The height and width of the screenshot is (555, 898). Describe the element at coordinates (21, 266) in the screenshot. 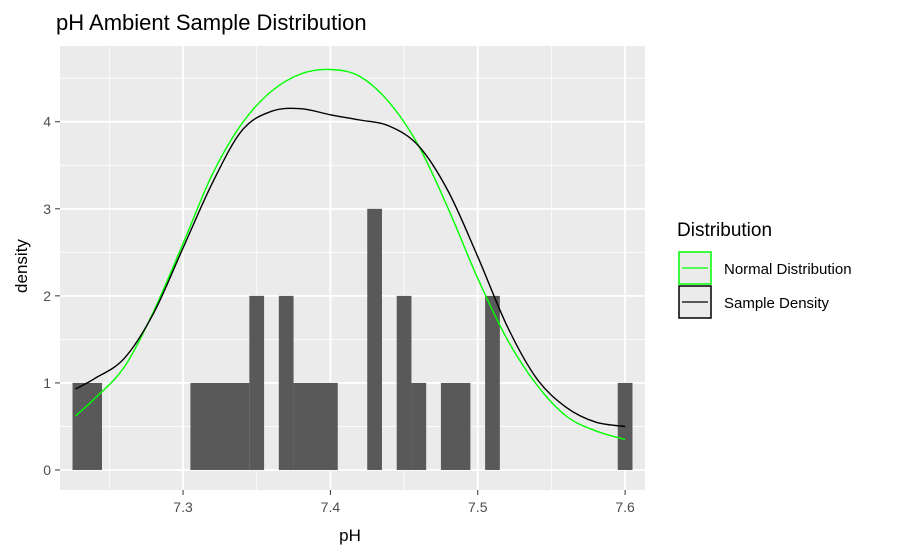

I see `y-axis-title: density` at that location.